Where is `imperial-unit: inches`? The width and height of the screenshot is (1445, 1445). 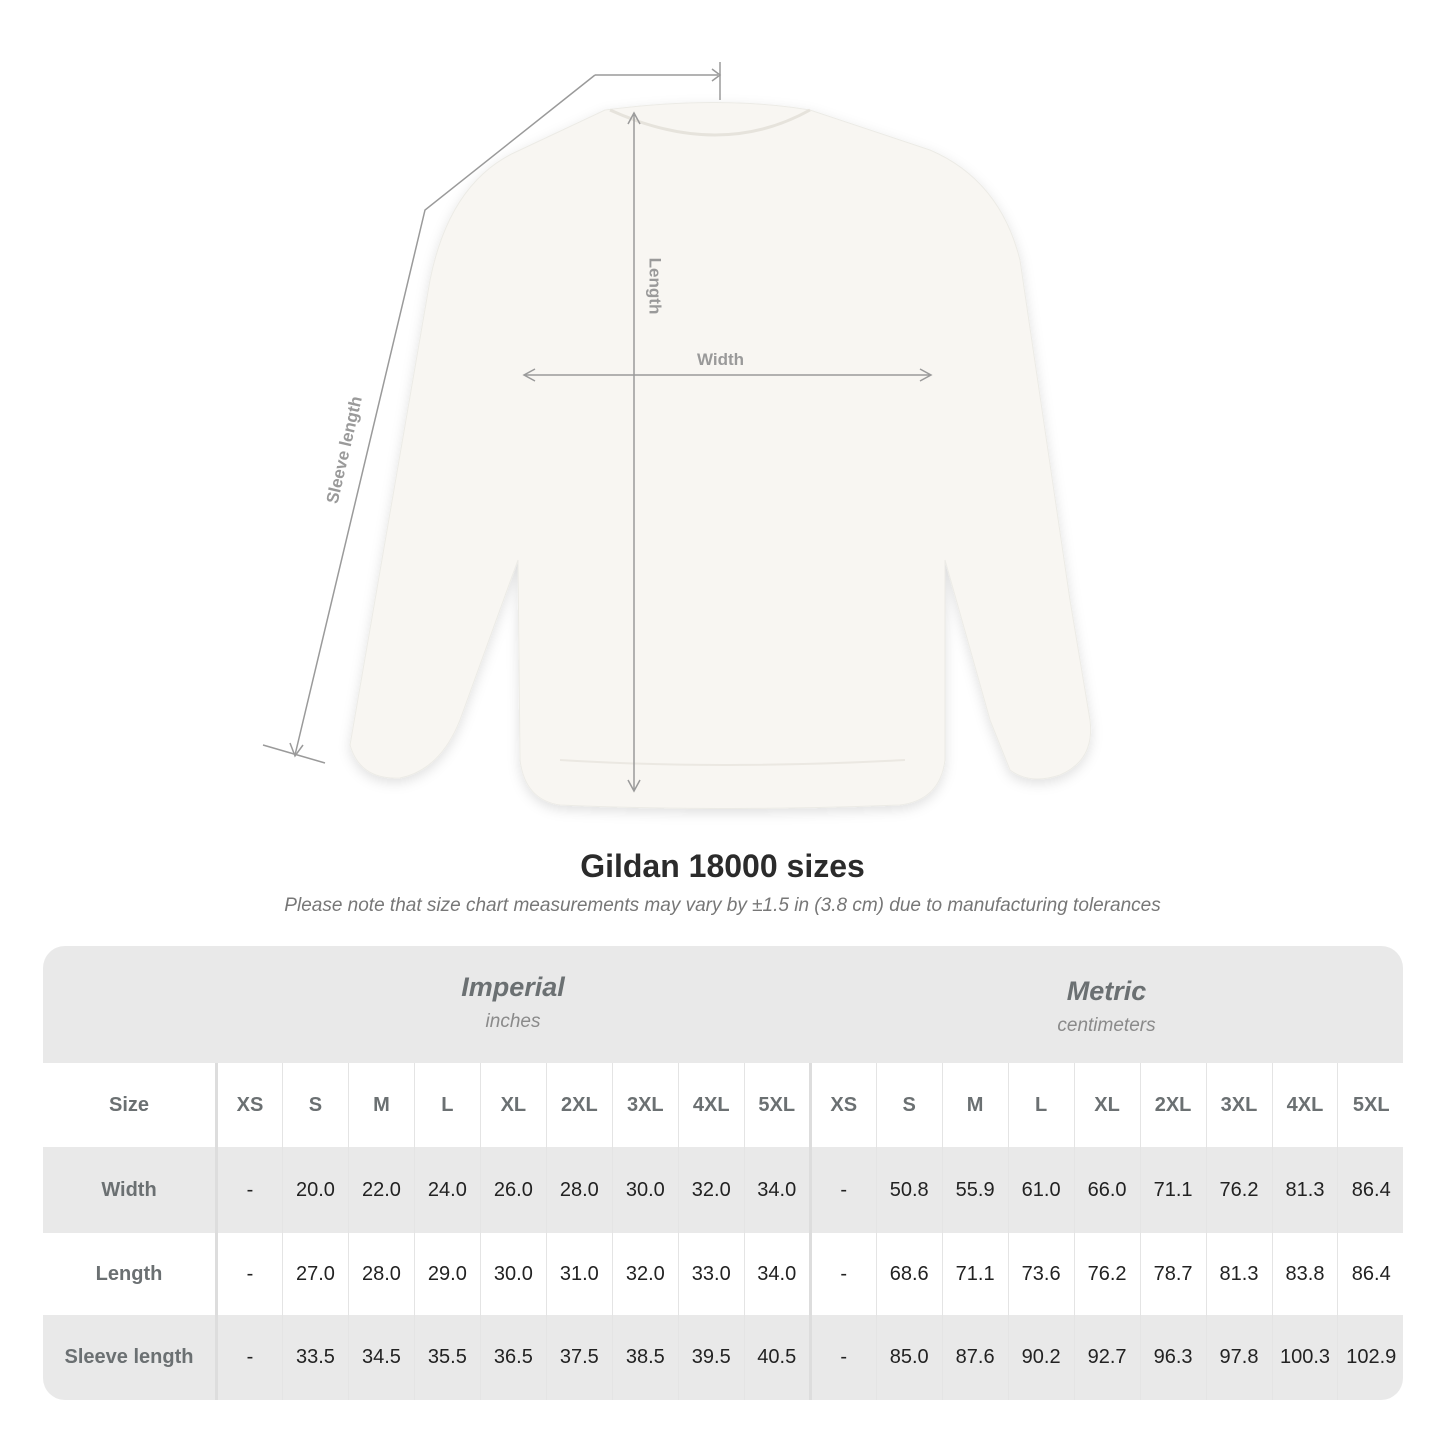 imperial-unit: inches is located at coordinates (513, 1021).